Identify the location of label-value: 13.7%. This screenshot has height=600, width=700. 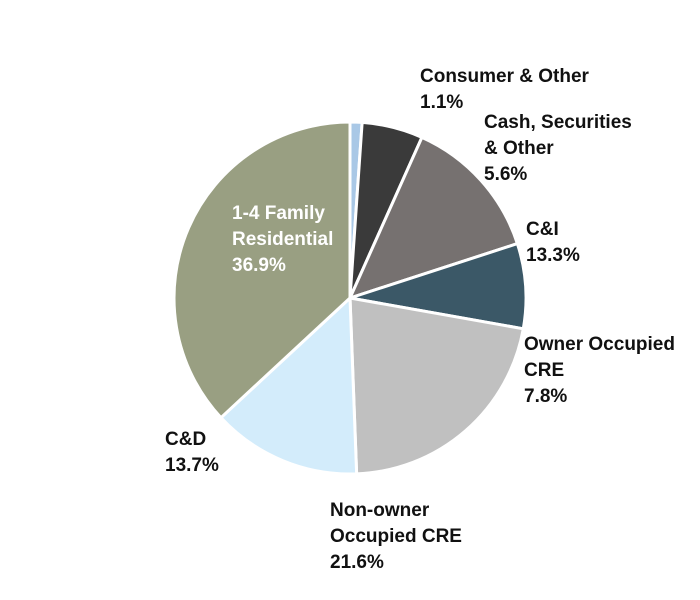
(192, 465).